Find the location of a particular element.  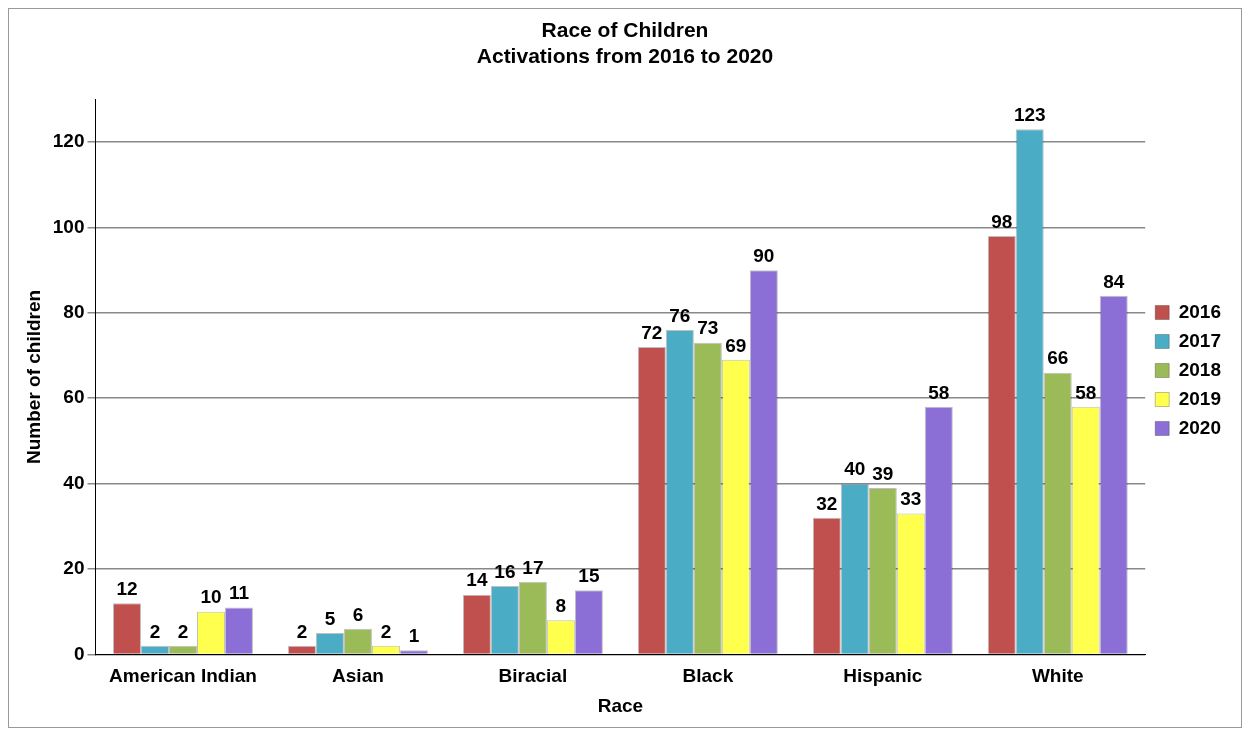

y-tick-label: 20 is located at coordinates (74, 568).